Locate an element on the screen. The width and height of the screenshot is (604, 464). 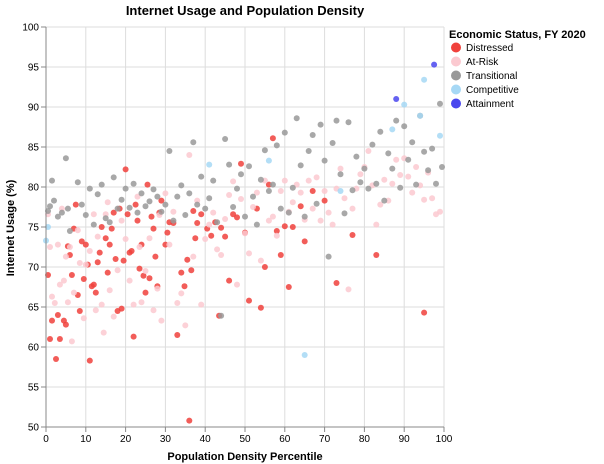
y-tick-label: 80 is located at coordinates (34, 188).